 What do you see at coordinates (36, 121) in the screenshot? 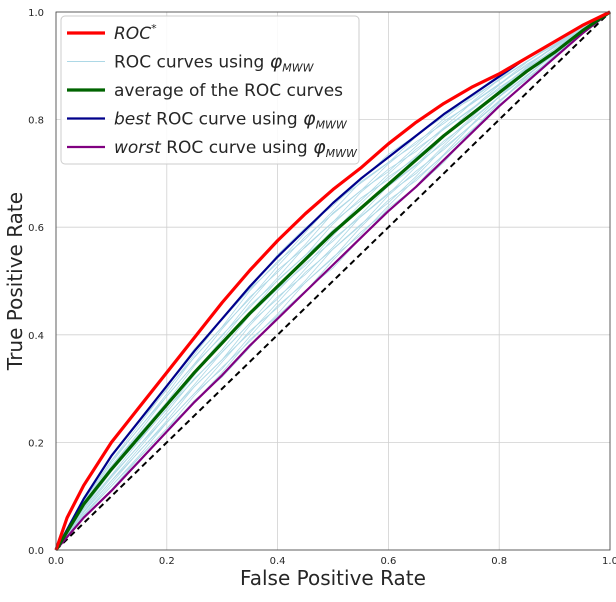
I see `y-tick-label: 0.8` at bounding box center [36, 121].